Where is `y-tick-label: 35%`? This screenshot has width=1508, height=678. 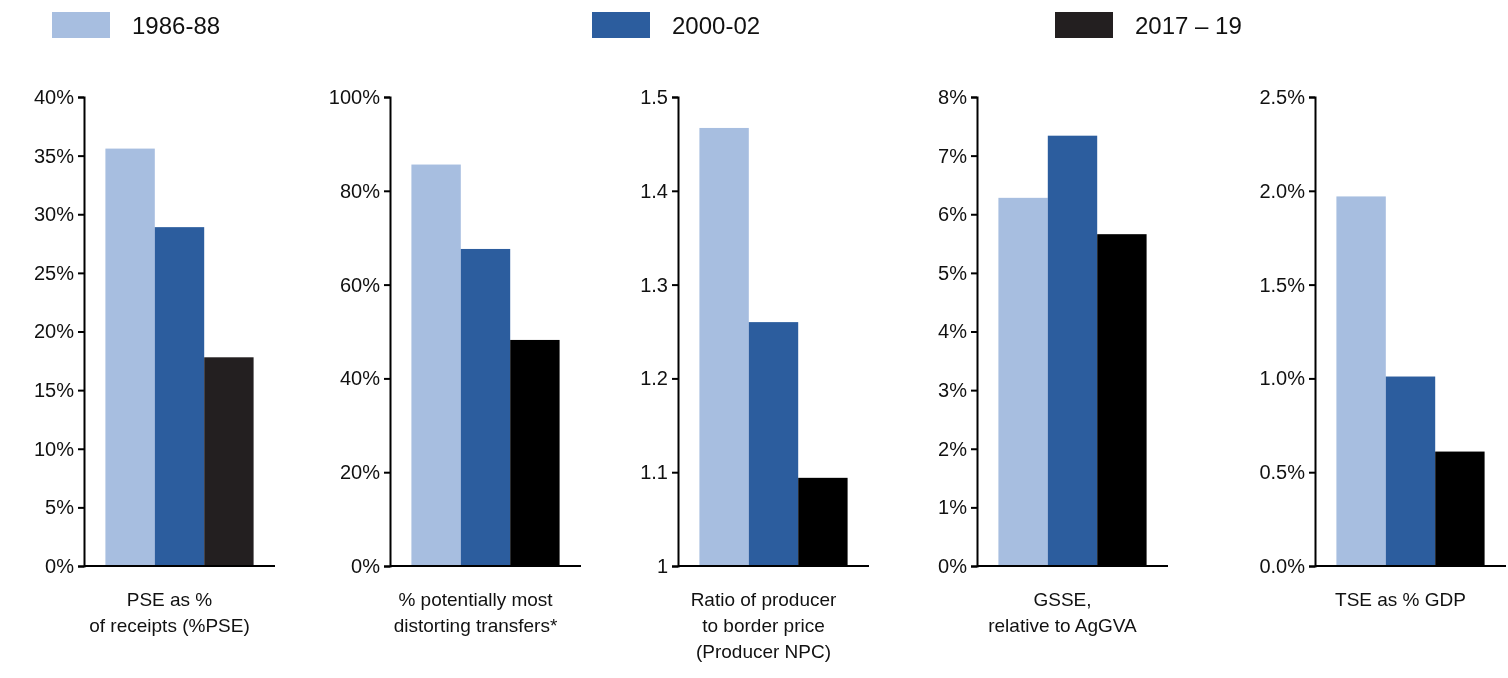 y-tick-label: 35% is located at coordinates (54, 155).